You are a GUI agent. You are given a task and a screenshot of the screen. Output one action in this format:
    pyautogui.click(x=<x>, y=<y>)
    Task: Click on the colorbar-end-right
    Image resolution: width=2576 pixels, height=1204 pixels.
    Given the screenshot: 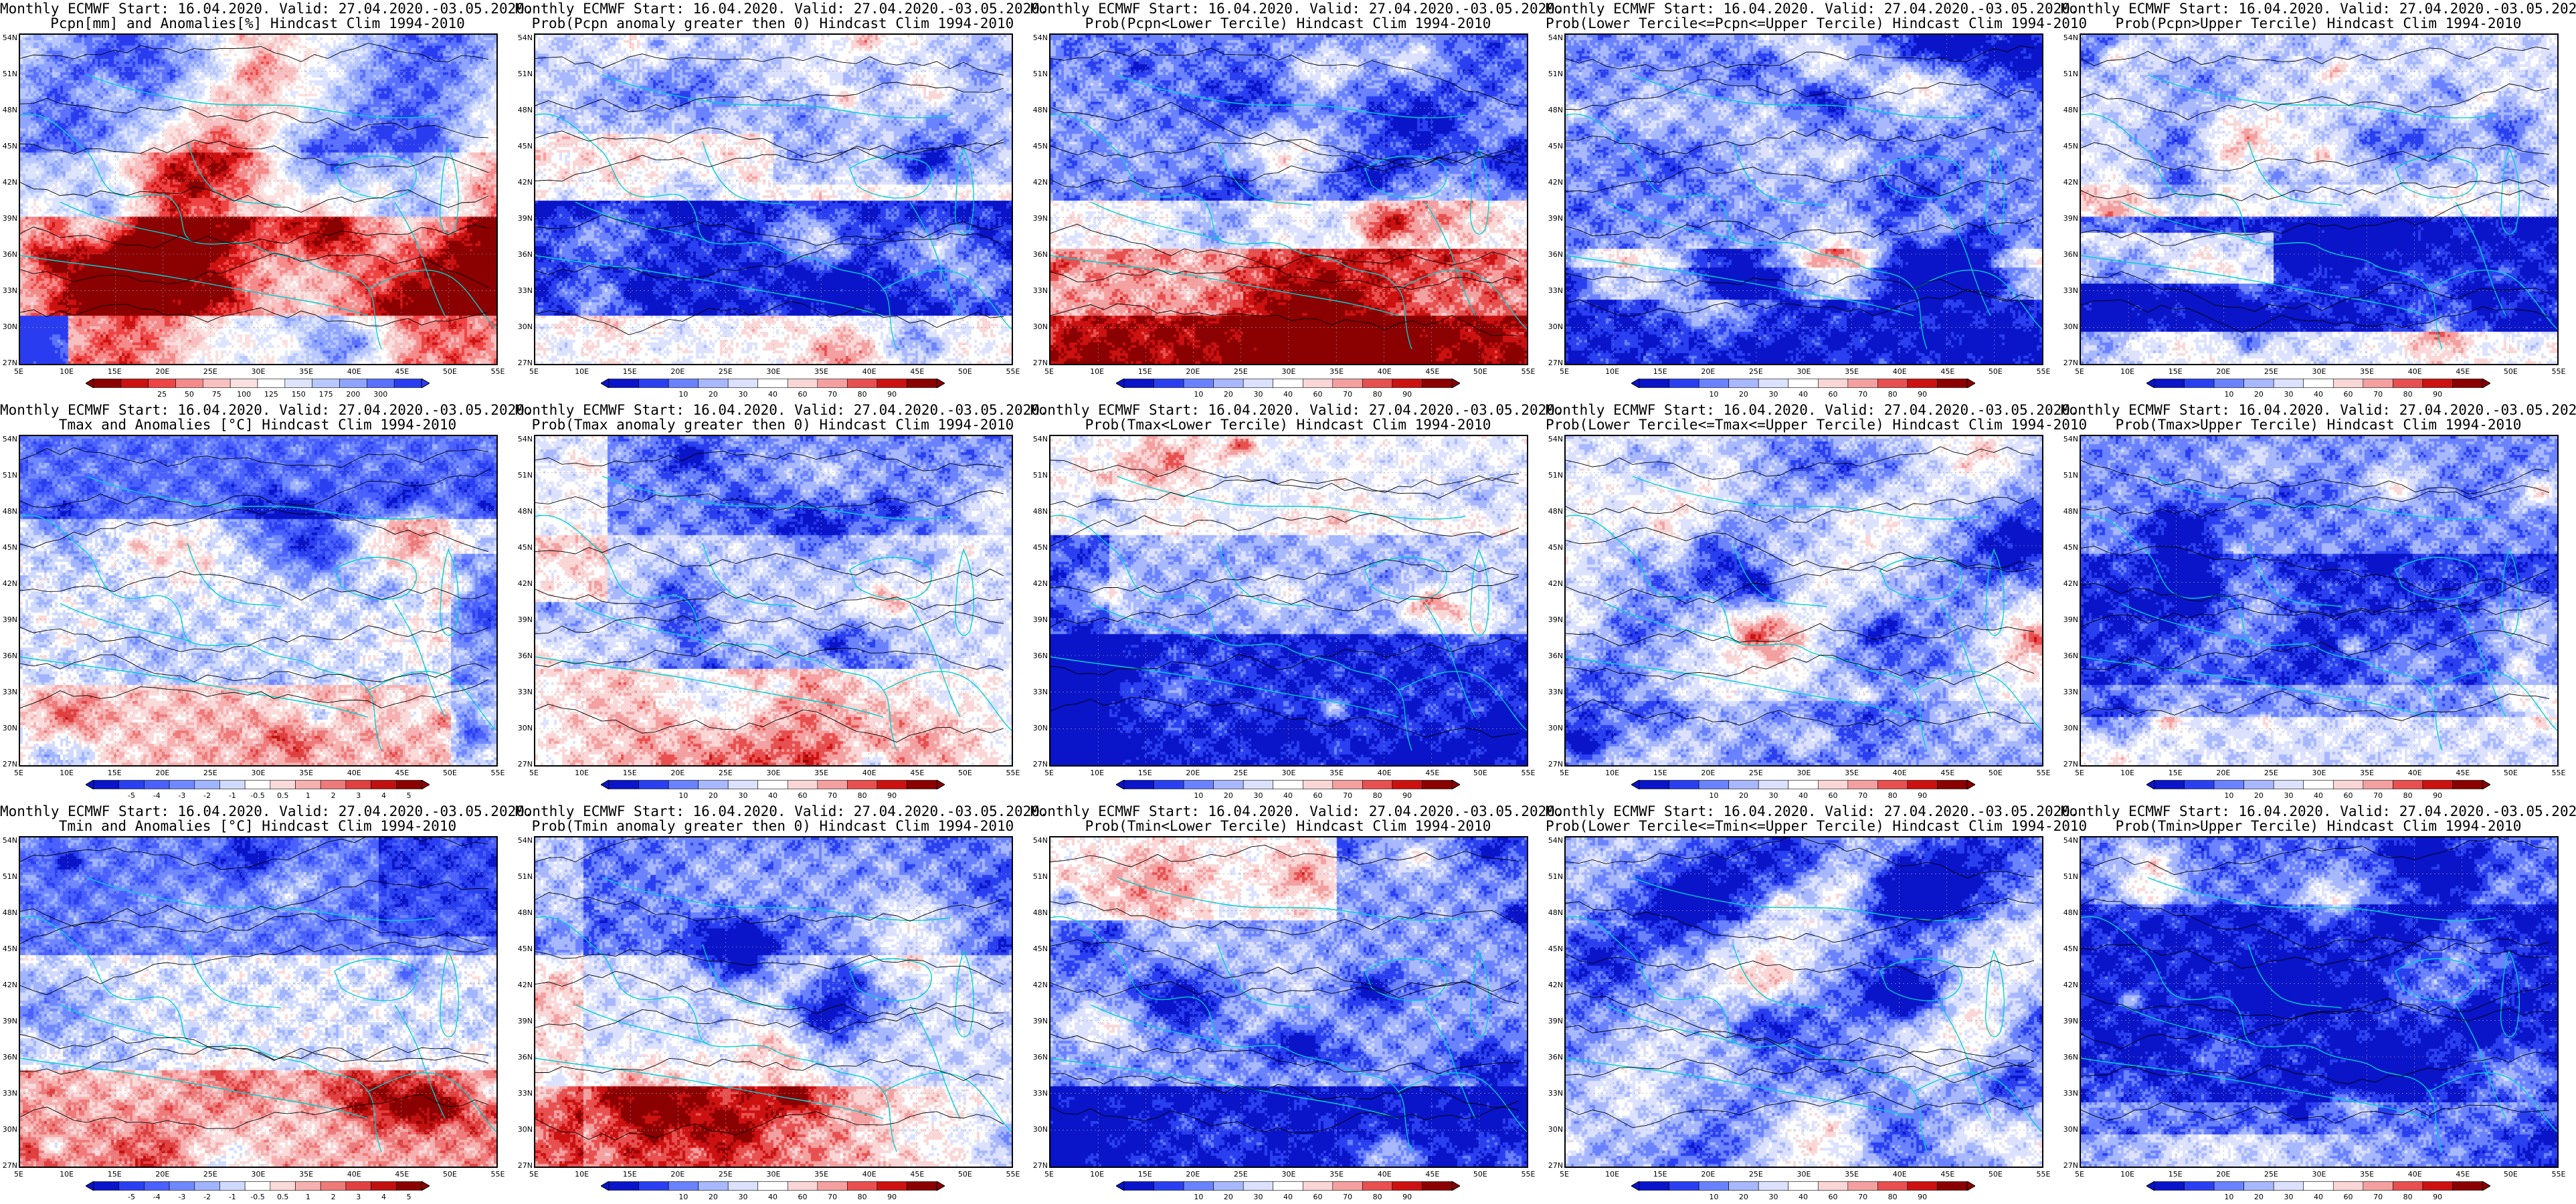 What is the action you would take?
    pyautogui.click(x=425, y=383)
    